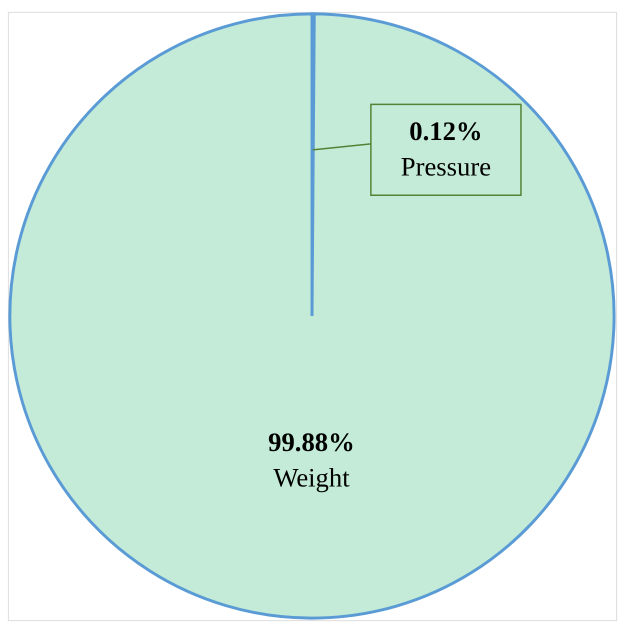 This screenshot has width=624, height=624. What do you see at coordinates (446, 131) in the screenshot?
I see `data-label: 0.12%` at bounding box center [446, 131].